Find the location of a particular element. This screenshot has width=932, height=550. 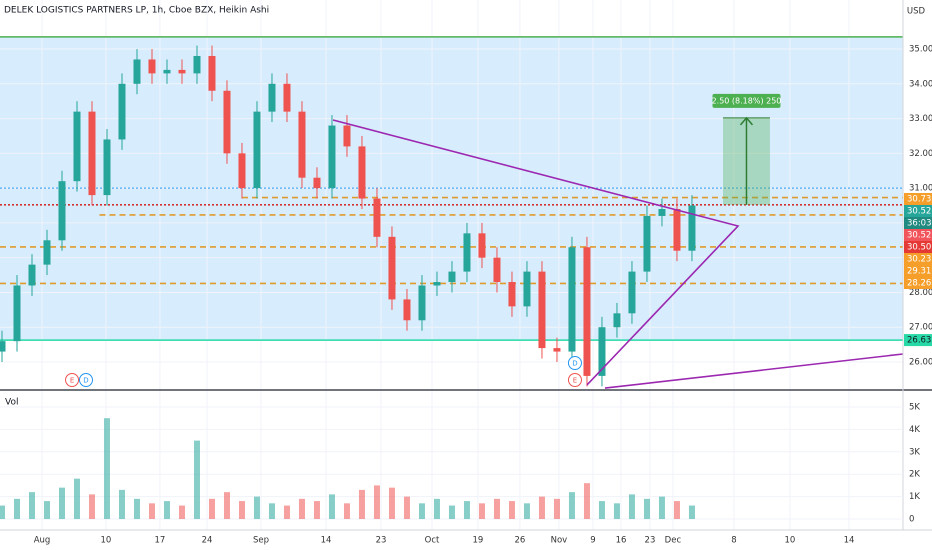

volume-label: Vol is located at coordinates (11, 403).